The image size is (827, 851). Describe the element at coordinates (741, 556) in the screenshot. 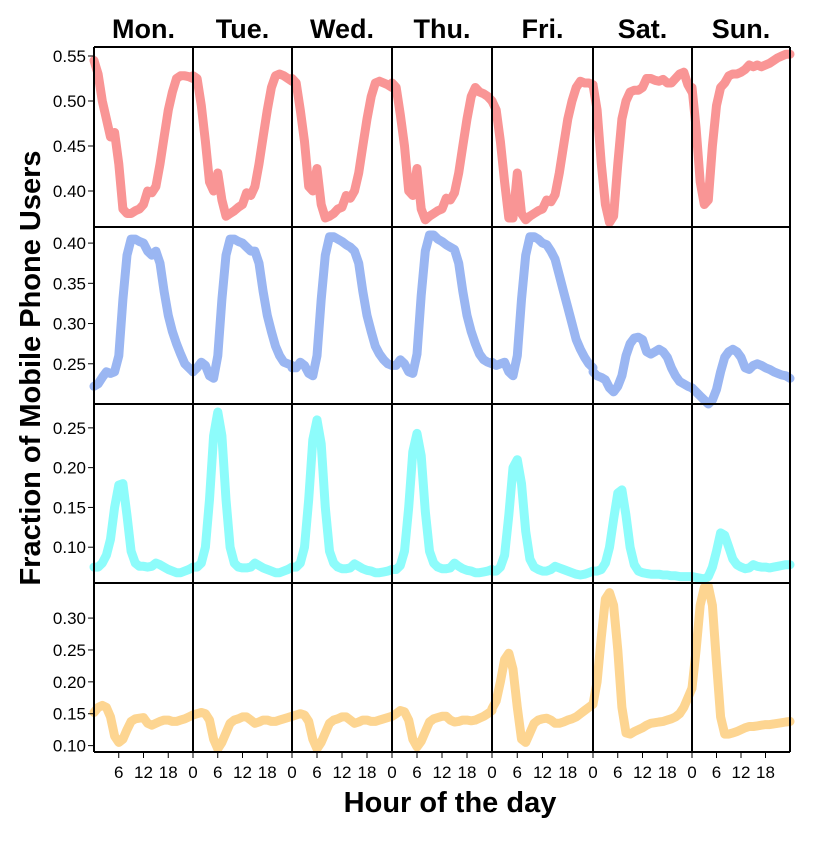

I see `series-line-row3-sun` at that location.